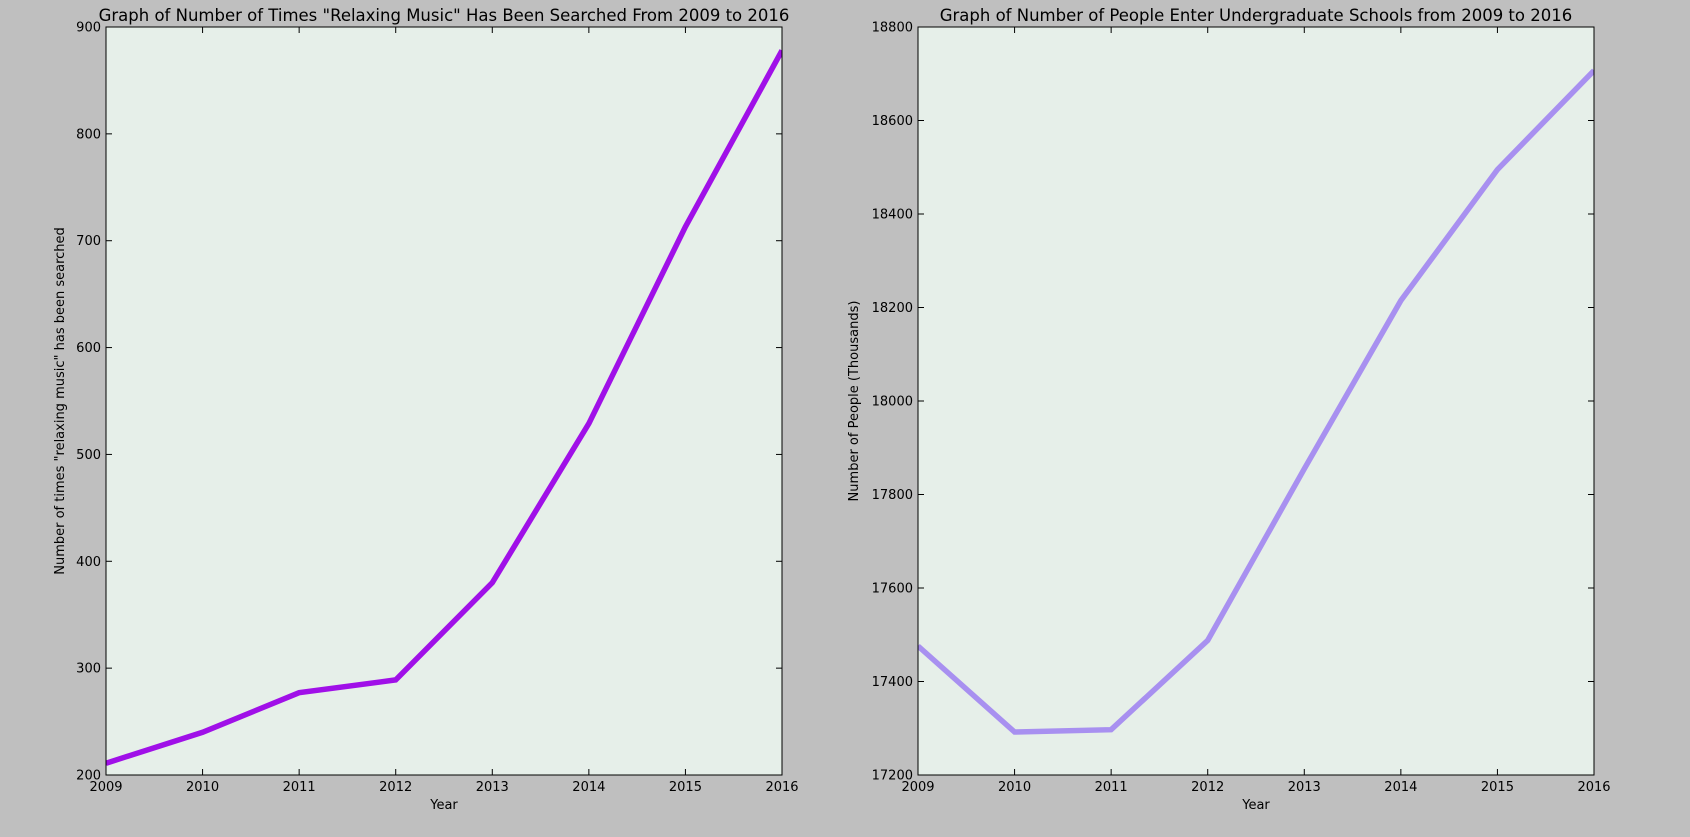  What do you see at coordinates (88, 776) in the screenshot?
I see `y-tick-label: 200` at bounding box center [88, 776].